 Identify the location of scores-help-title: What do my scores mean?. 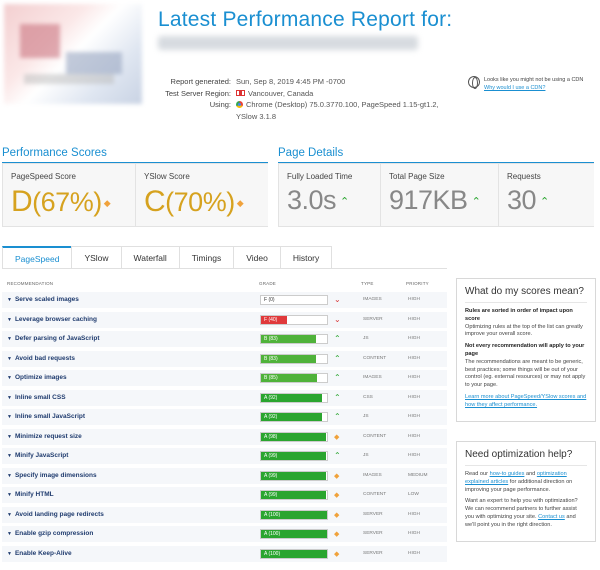
(526, 294).